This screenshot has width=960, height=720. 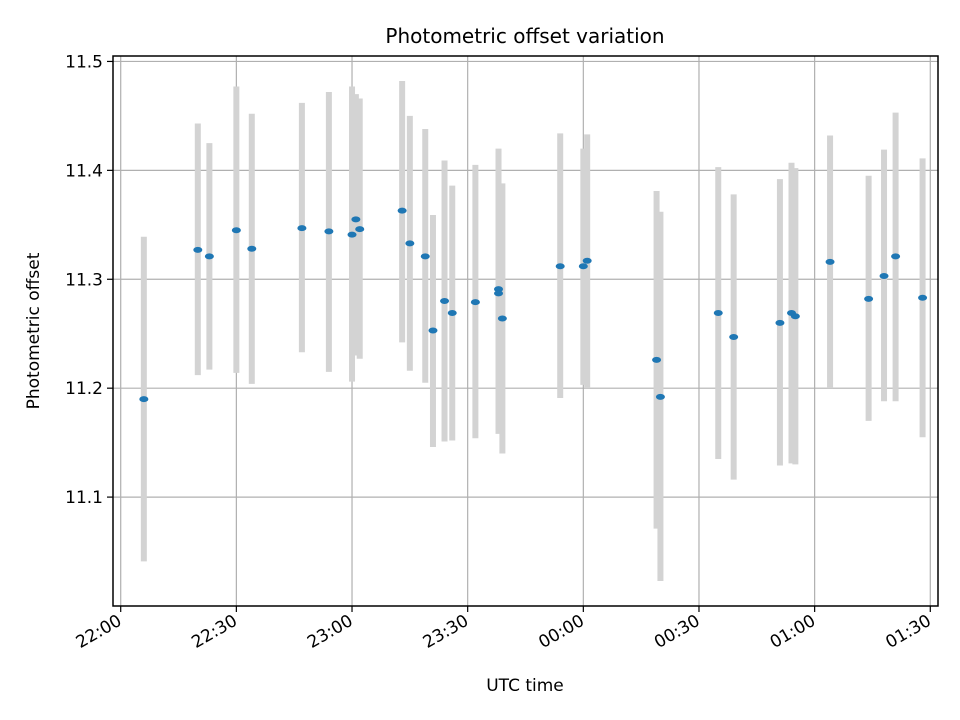 What do you see at coordinates (525, 686) in the screenshot?
I see `x-axis-label: UTC time` at bounding box center [525, 686].